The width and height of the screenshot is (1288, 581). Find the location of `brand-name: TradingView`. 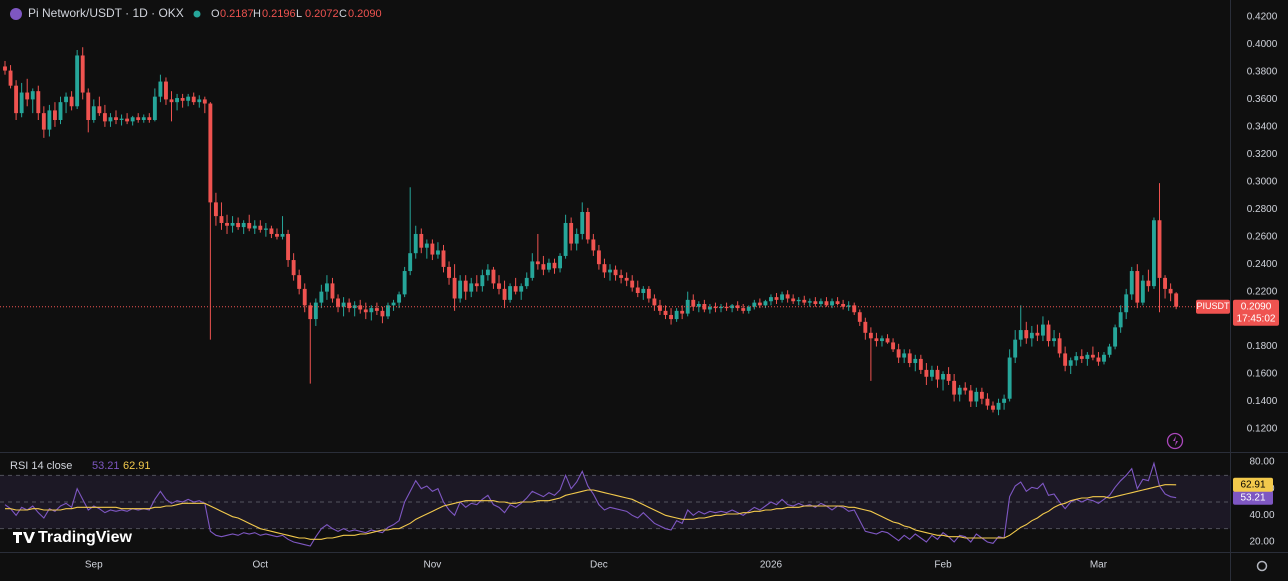

brand-name: TradingView is located at coordinates (85, 537).